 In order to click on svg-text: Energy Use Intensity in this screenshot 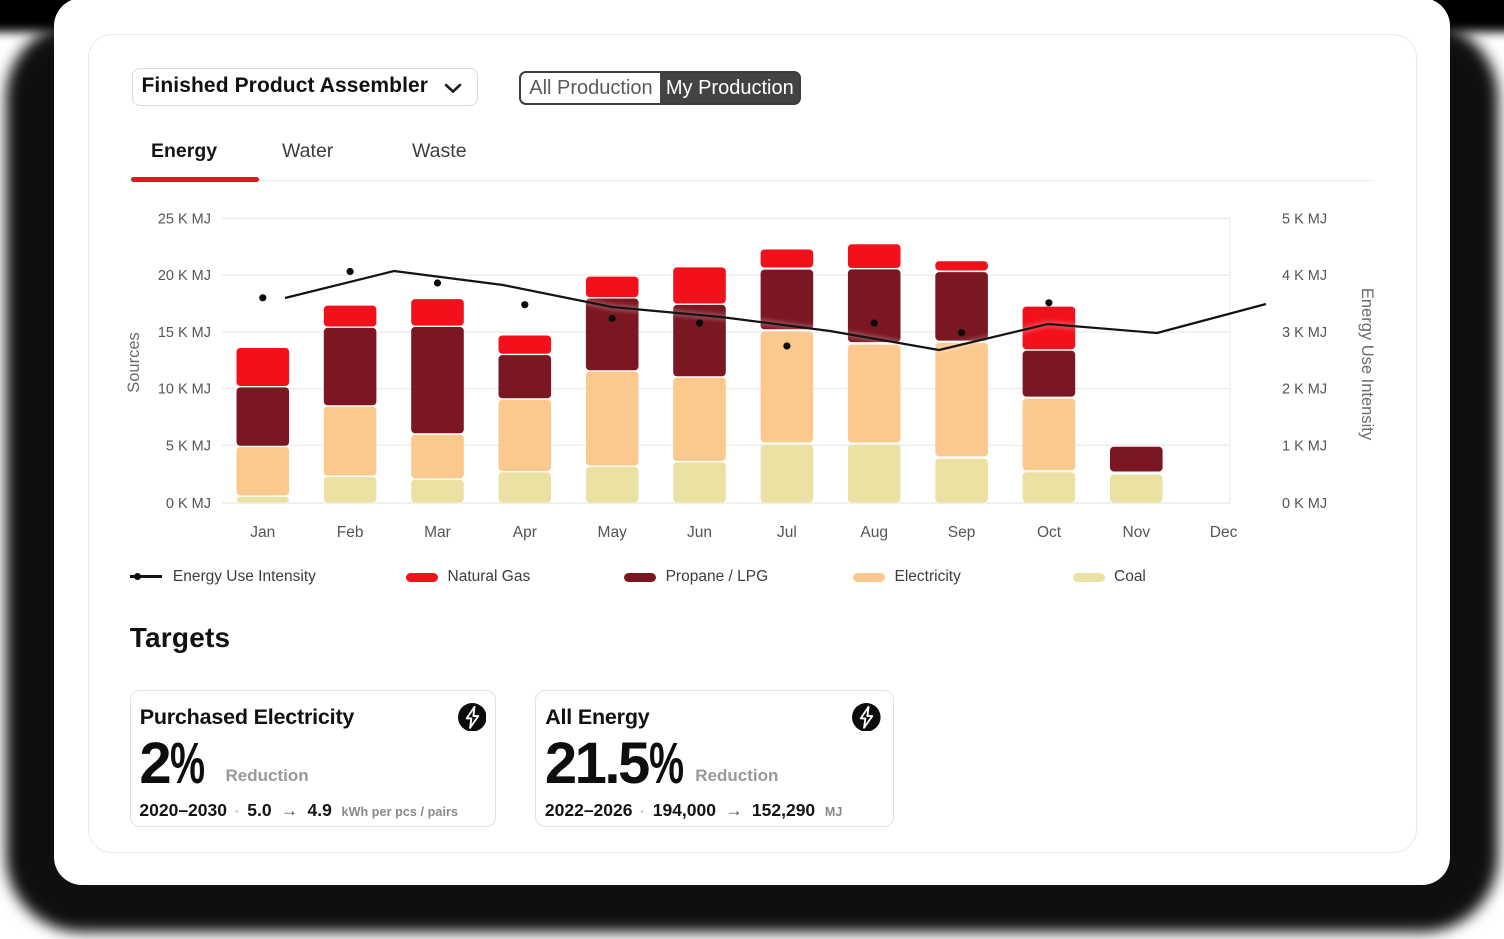, I will do `click(1367, 364)`.